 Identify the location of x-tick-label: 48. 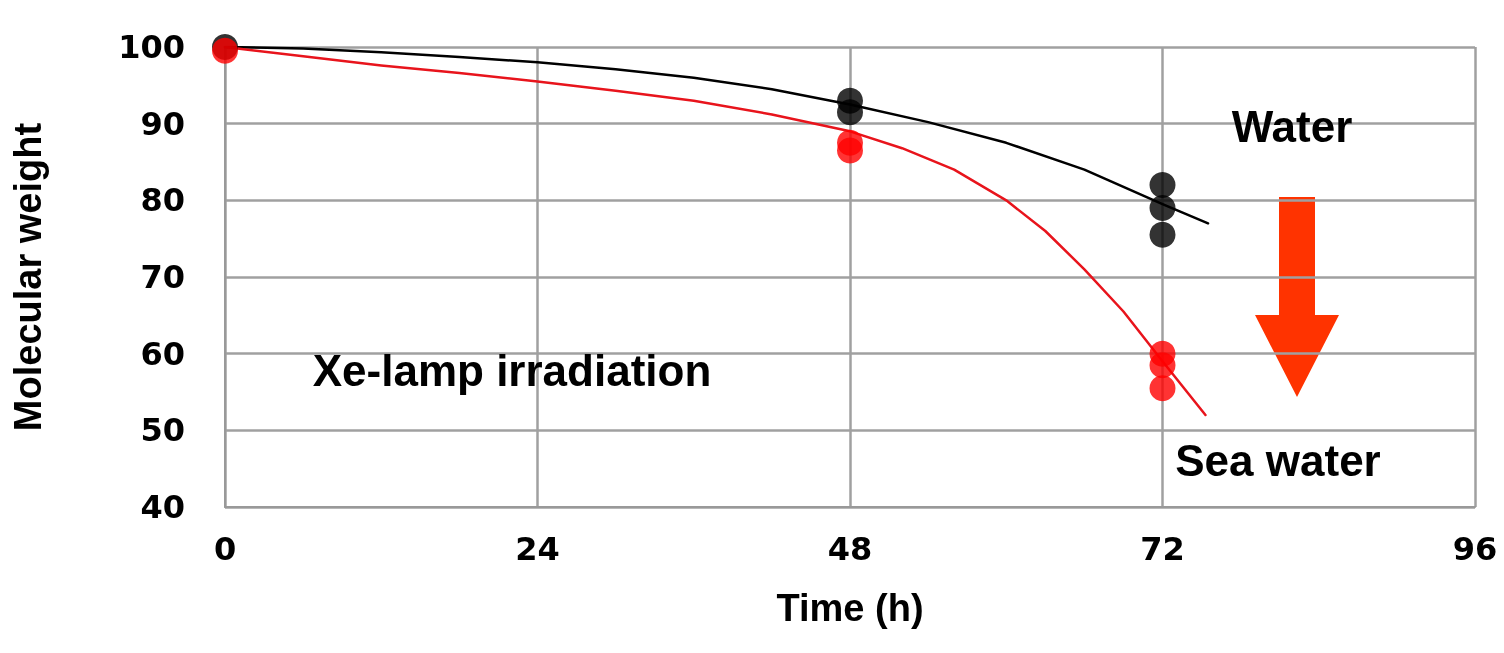
(850, 549).